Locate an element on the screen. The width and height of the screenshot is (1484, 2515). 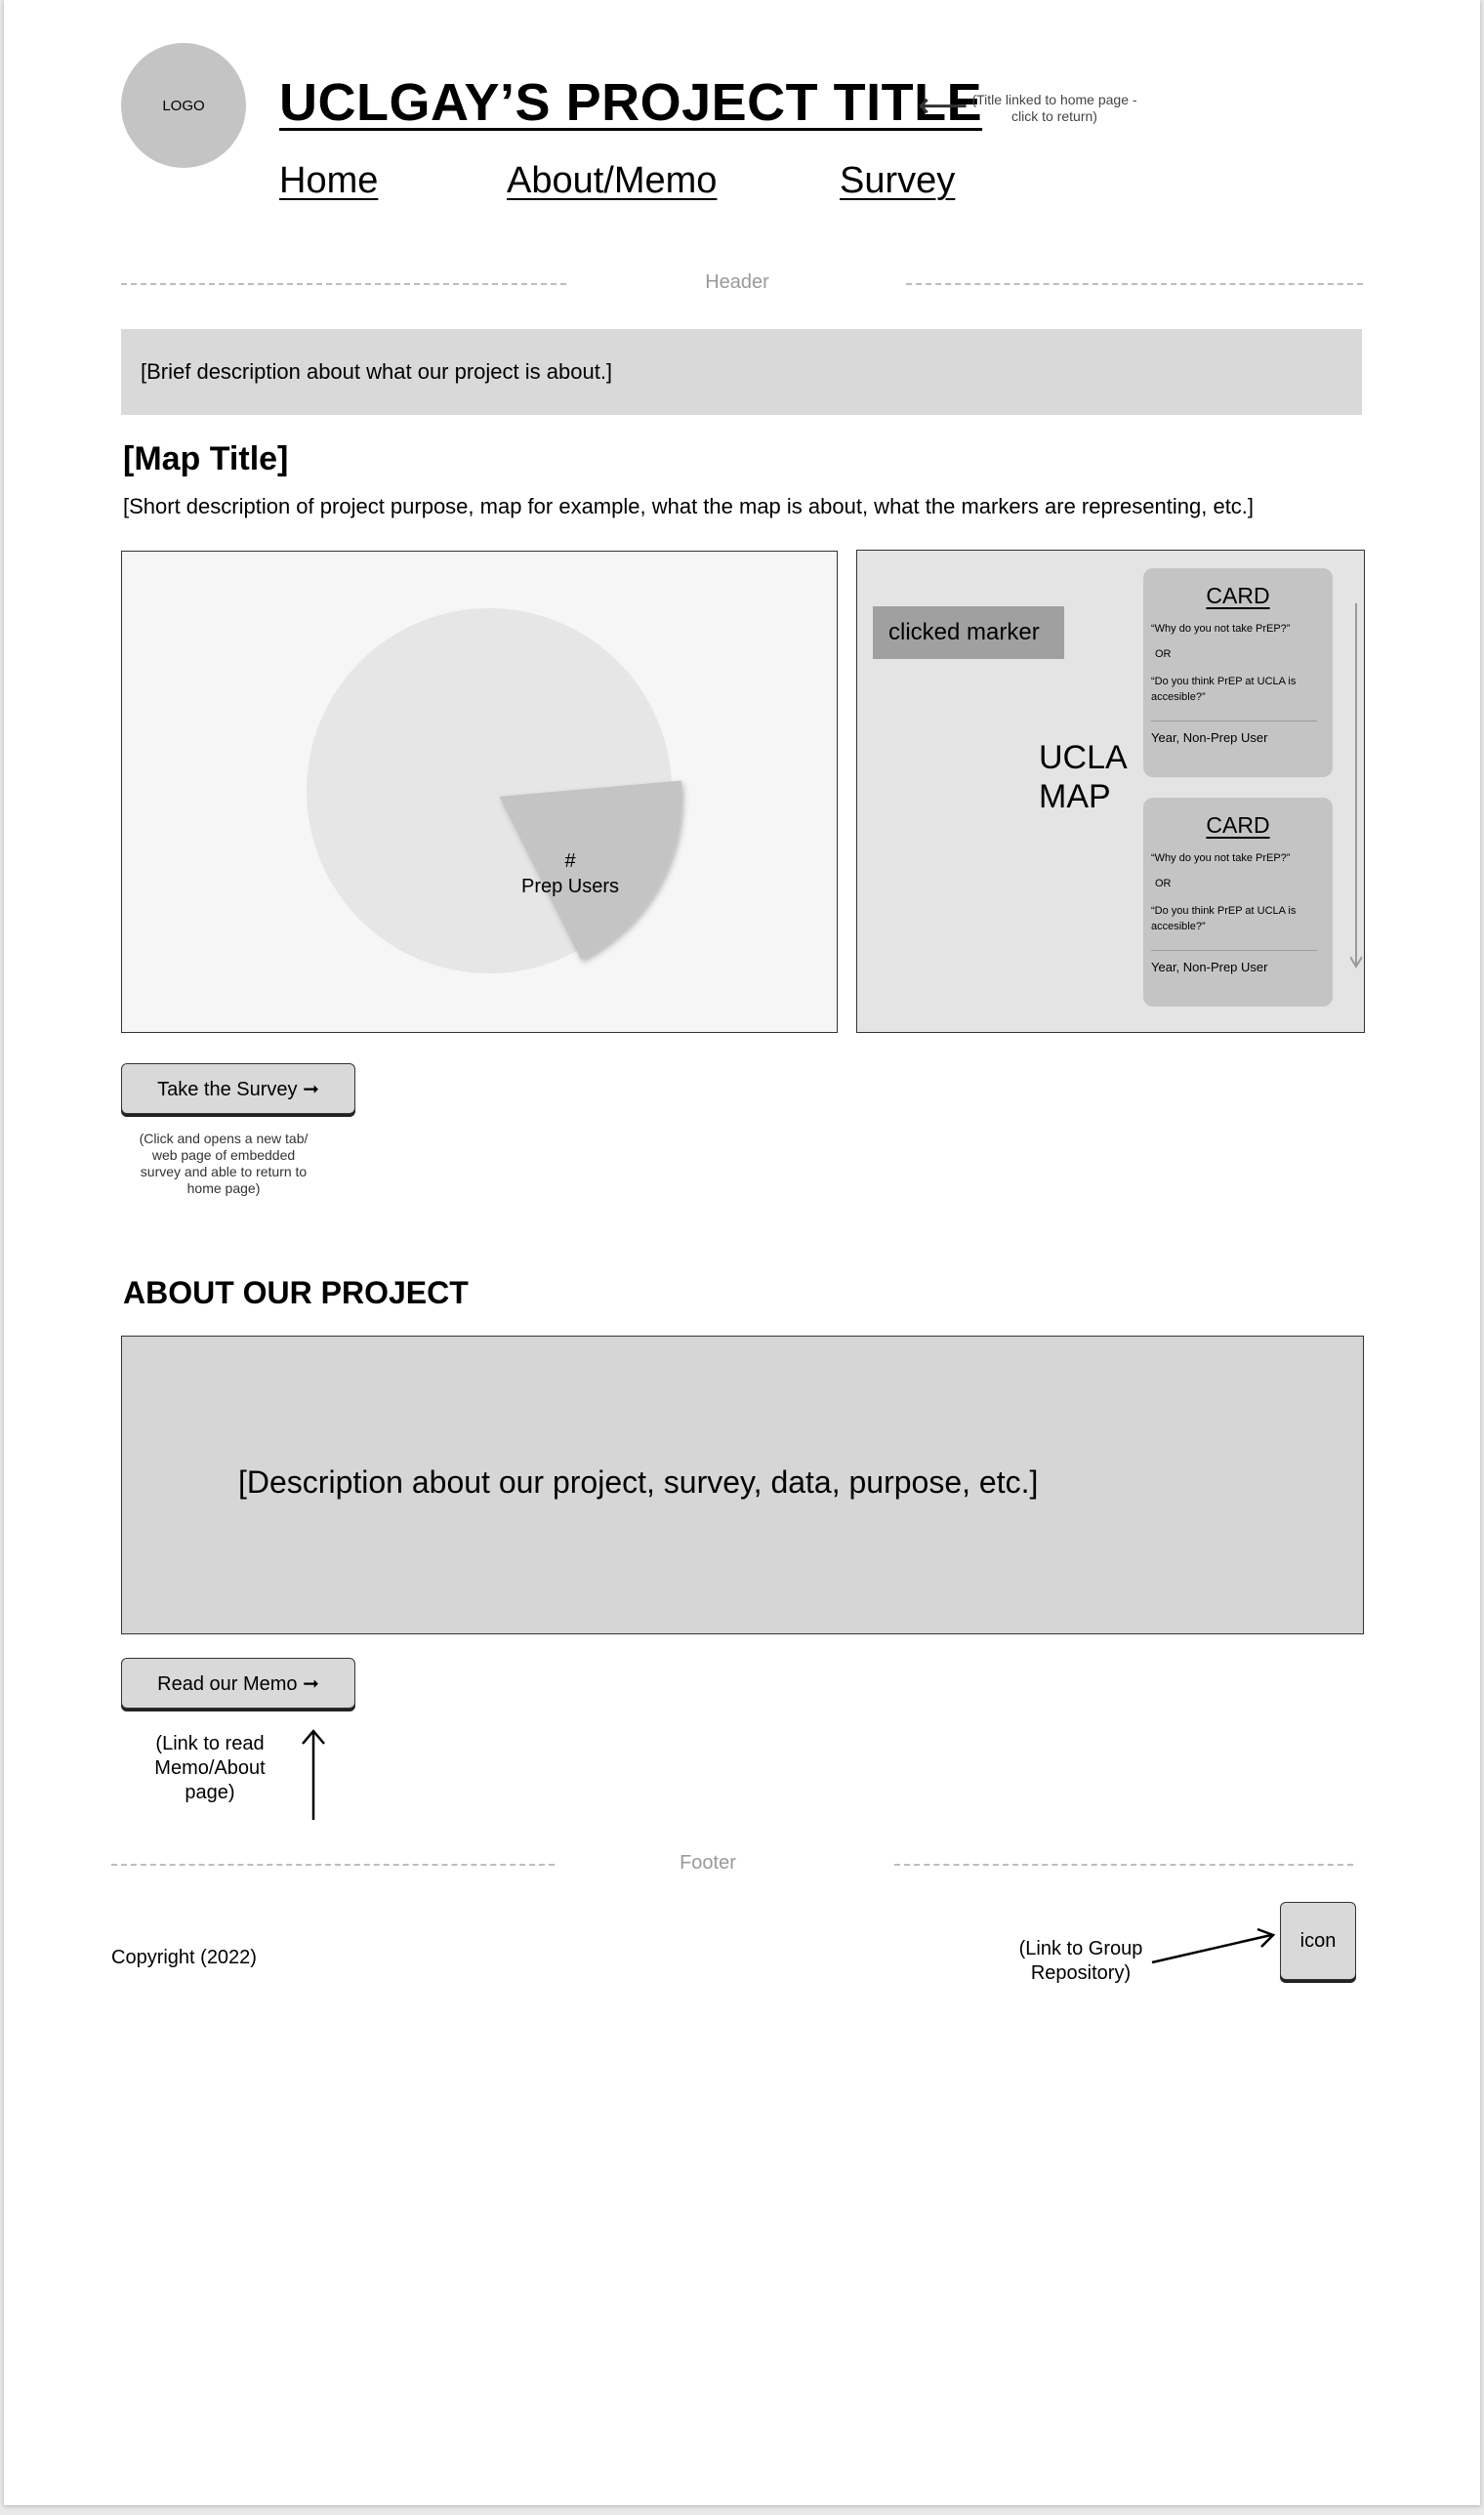
map-title: [Map Title] is located at coordinates (206, 459).